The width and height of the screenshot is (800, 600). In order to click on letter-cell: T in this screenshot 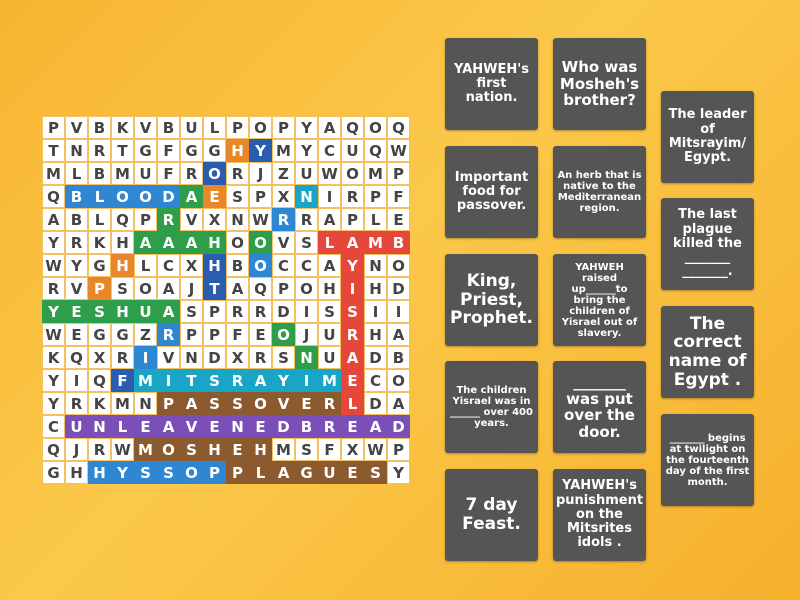, I will do `click(214, 288)`.